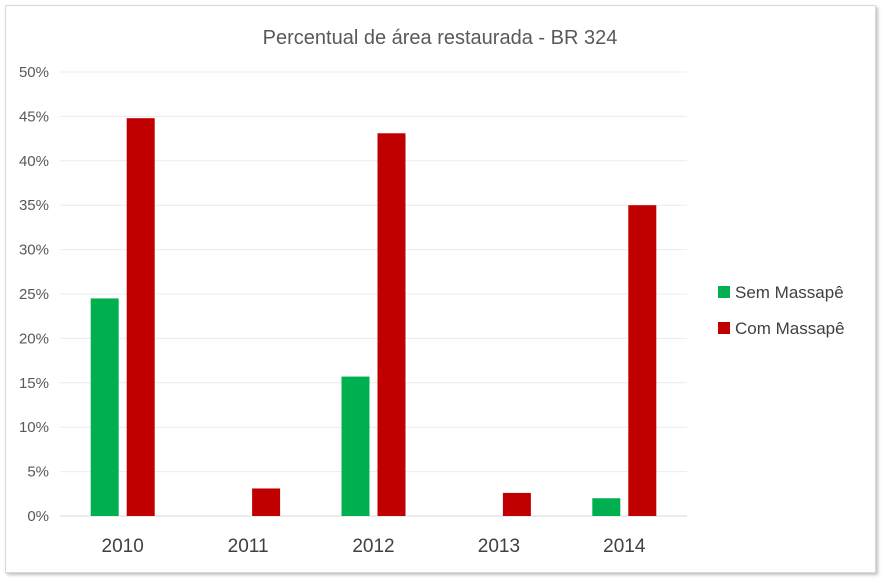 Image resolution: width=883 pixels, height=583 pixels. What do you see at coordinates (516, 504) in the screenshot?
I see `bar-com-massapê-2013` at bounding box center [516, 504].